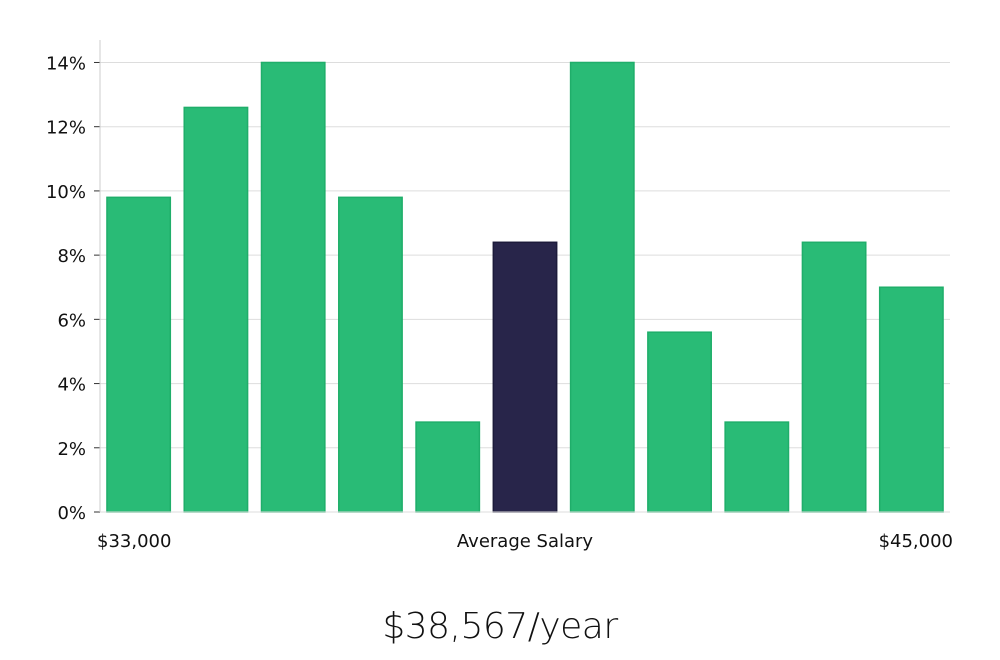  What do you see at coordinates (71, 320) in the screenshot?
I see `y-tick-label: 6%` at bounding box center [71, 320].